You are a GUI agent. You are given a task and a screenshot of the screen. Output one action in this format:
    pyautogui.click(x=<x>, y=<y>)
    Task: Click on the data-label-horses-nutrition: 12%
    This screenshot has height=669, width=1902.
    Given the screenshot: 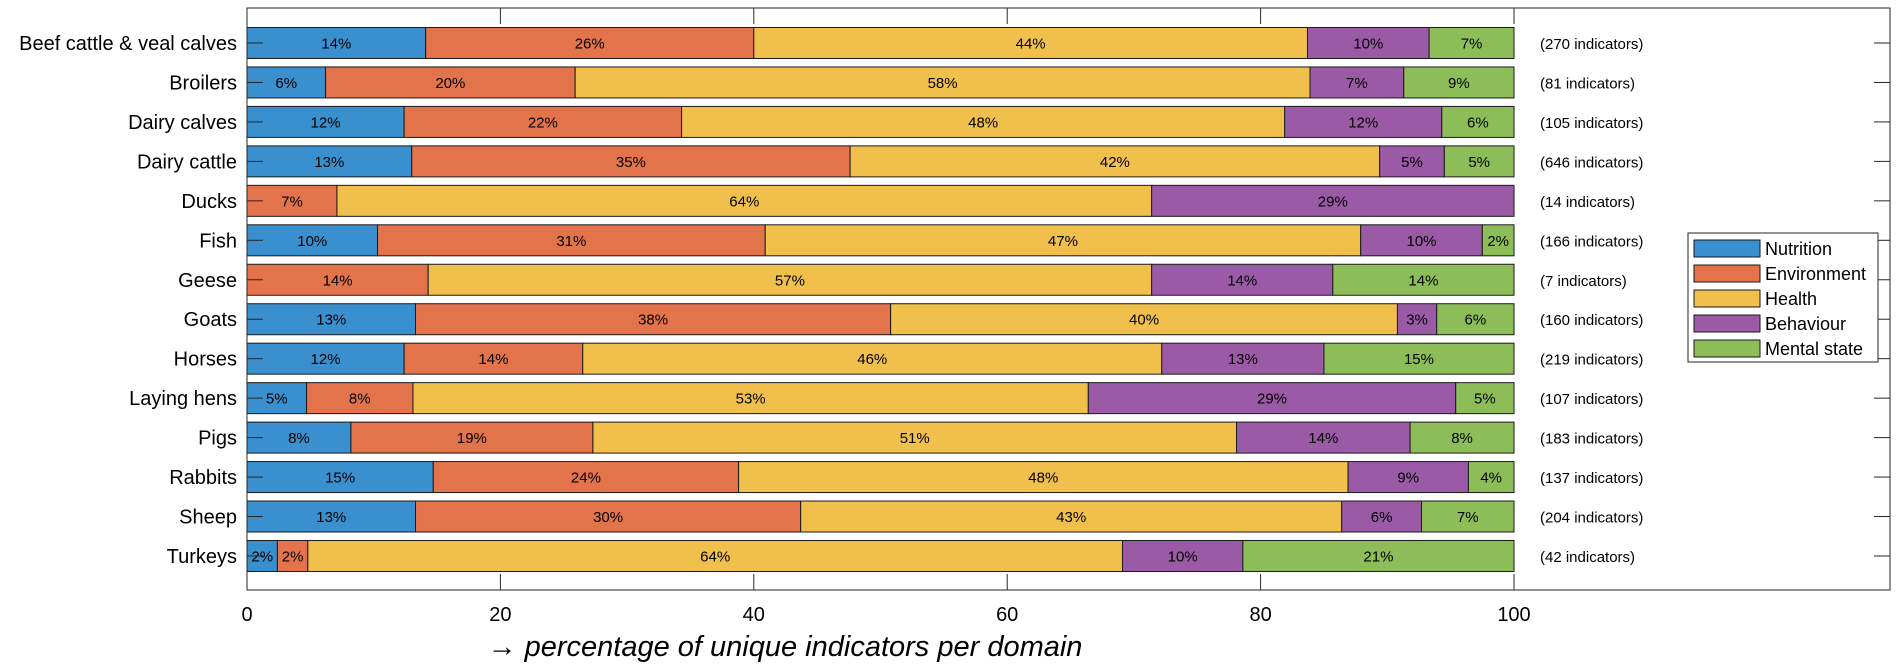 What is the action you would take?
    pyautogui.click(x=326, y=359)
    